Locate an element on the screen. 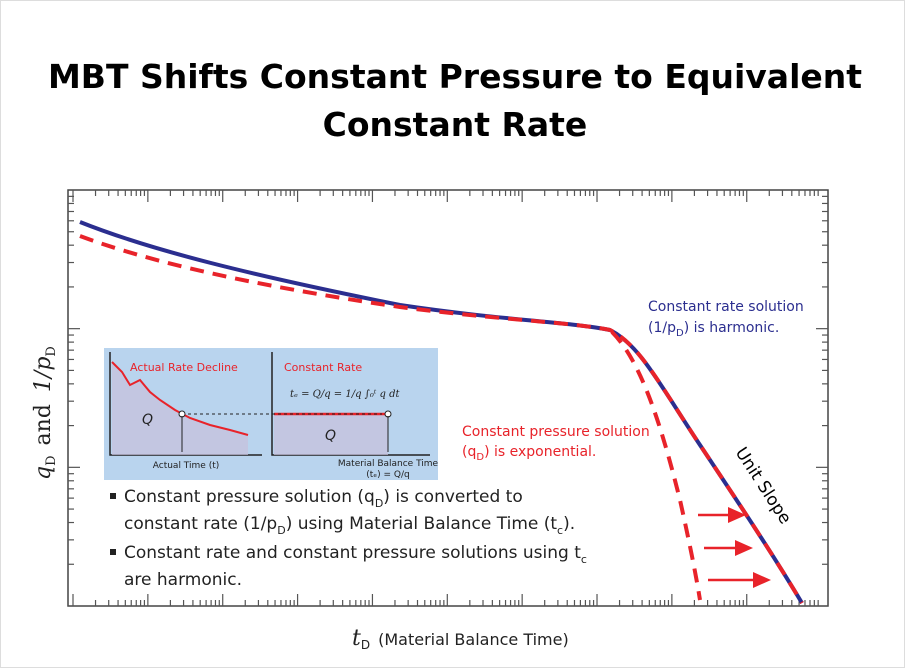 Image resolution: width=905 pixels, height=672 pixels. x-axis-label: tD (Material Balance Time) is located at coordinates (460, 639).